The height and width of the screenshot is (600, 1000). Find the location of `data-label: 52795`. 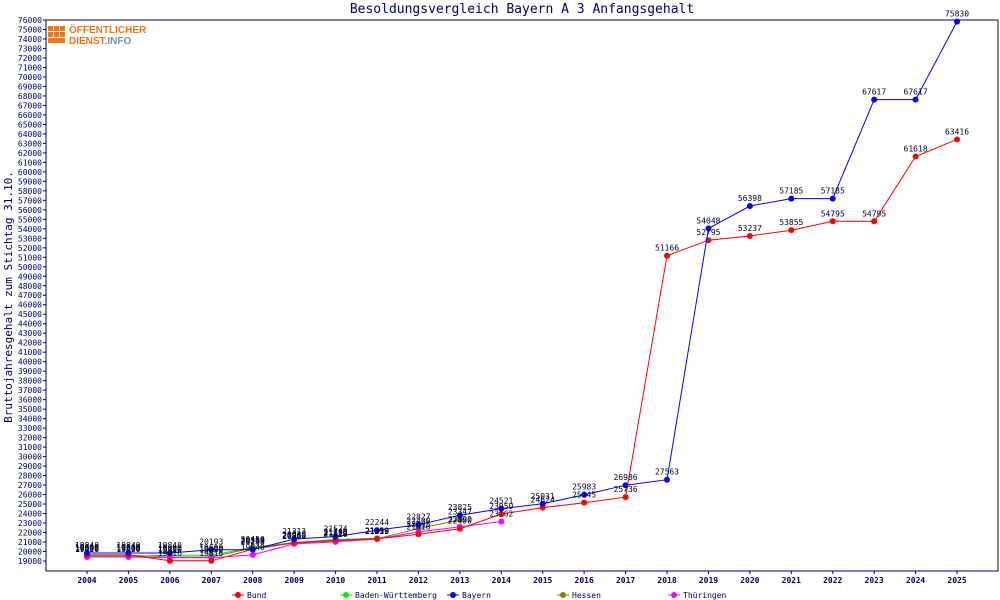

data-label: 52795 is located at coordinates (708, 232).